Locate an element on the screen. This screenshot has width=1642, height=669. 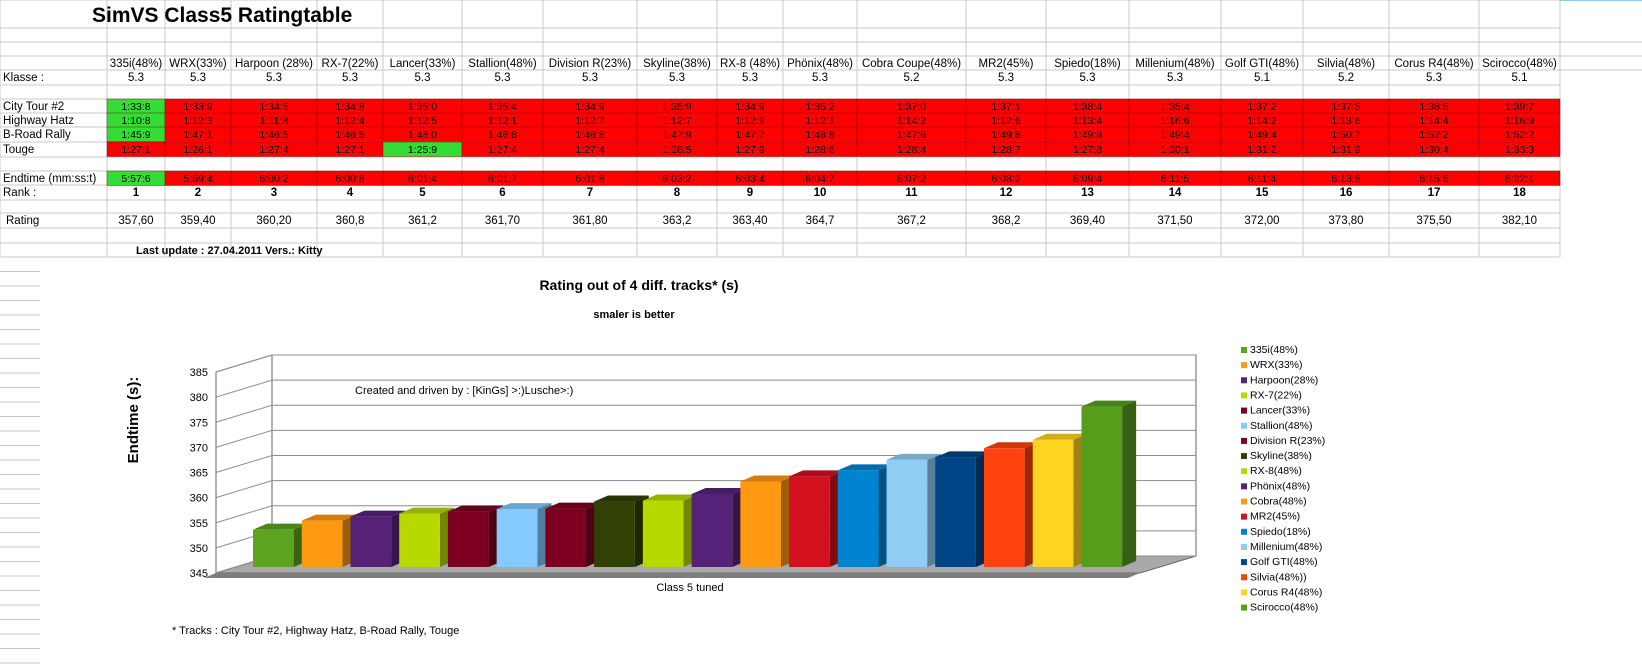
track-time-cell: 1:13:6 is located at coordinates (1345, 121).